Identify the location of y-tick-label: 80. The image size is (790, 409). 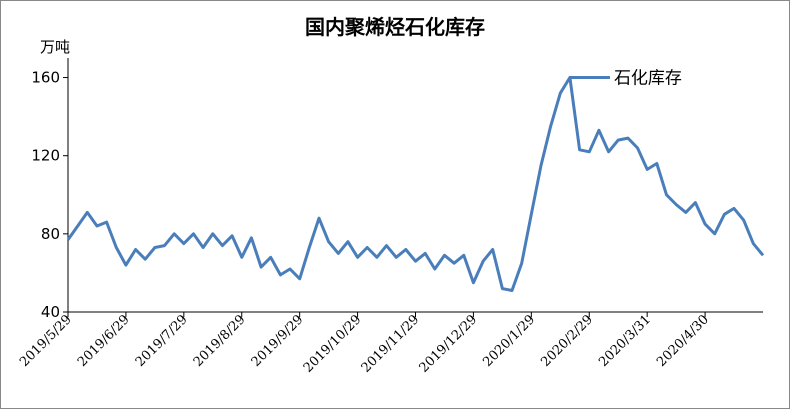
(50, 234).